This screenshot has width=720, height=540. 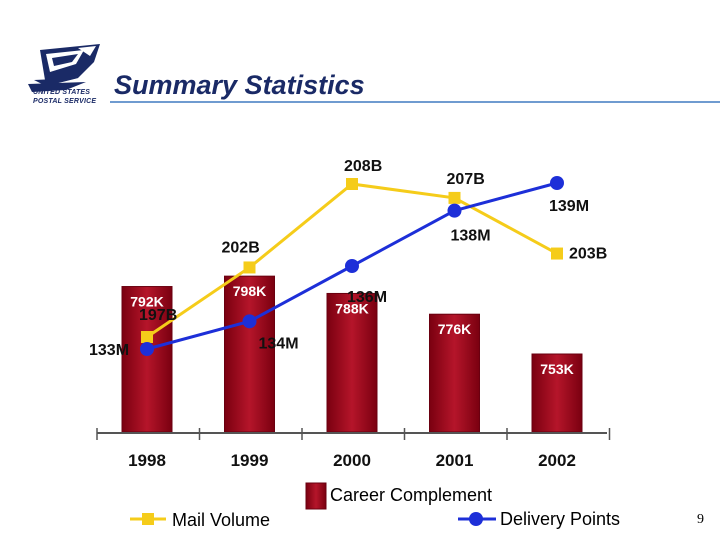 What do you see at coordinates (352, 460) in the screenshot?
I see `x-tick-label: 2000` at bounding box center [352, 460].